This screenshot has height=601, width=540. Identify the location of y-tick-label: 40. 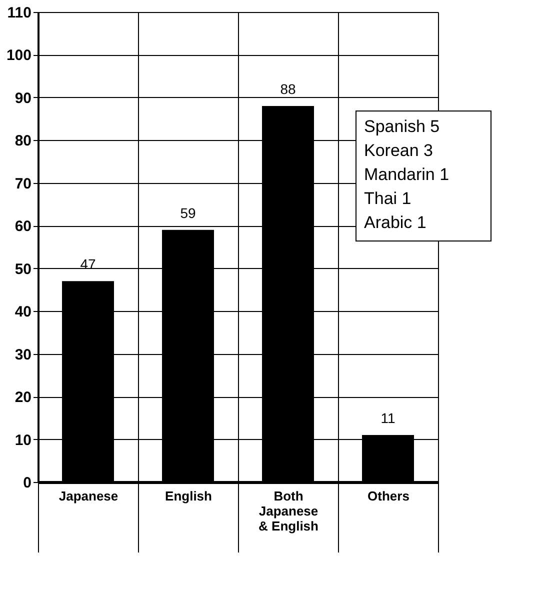
(23, 312).